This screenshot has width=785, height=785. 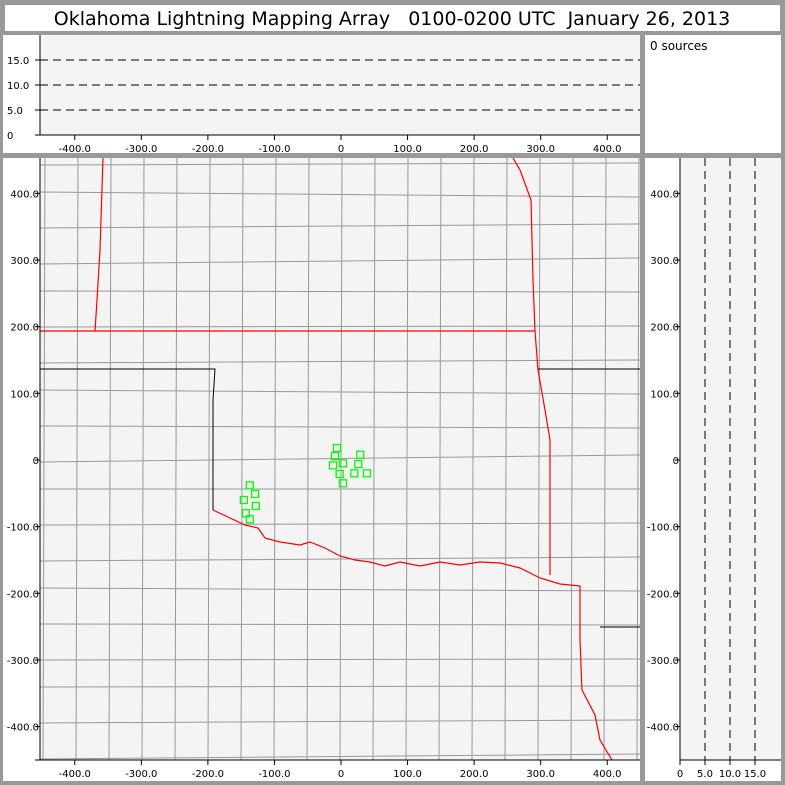 What do you see at coordinates (128, 439) in the screenshot?
I see `panhandle-texas-border` at bounding box center [128, 439].